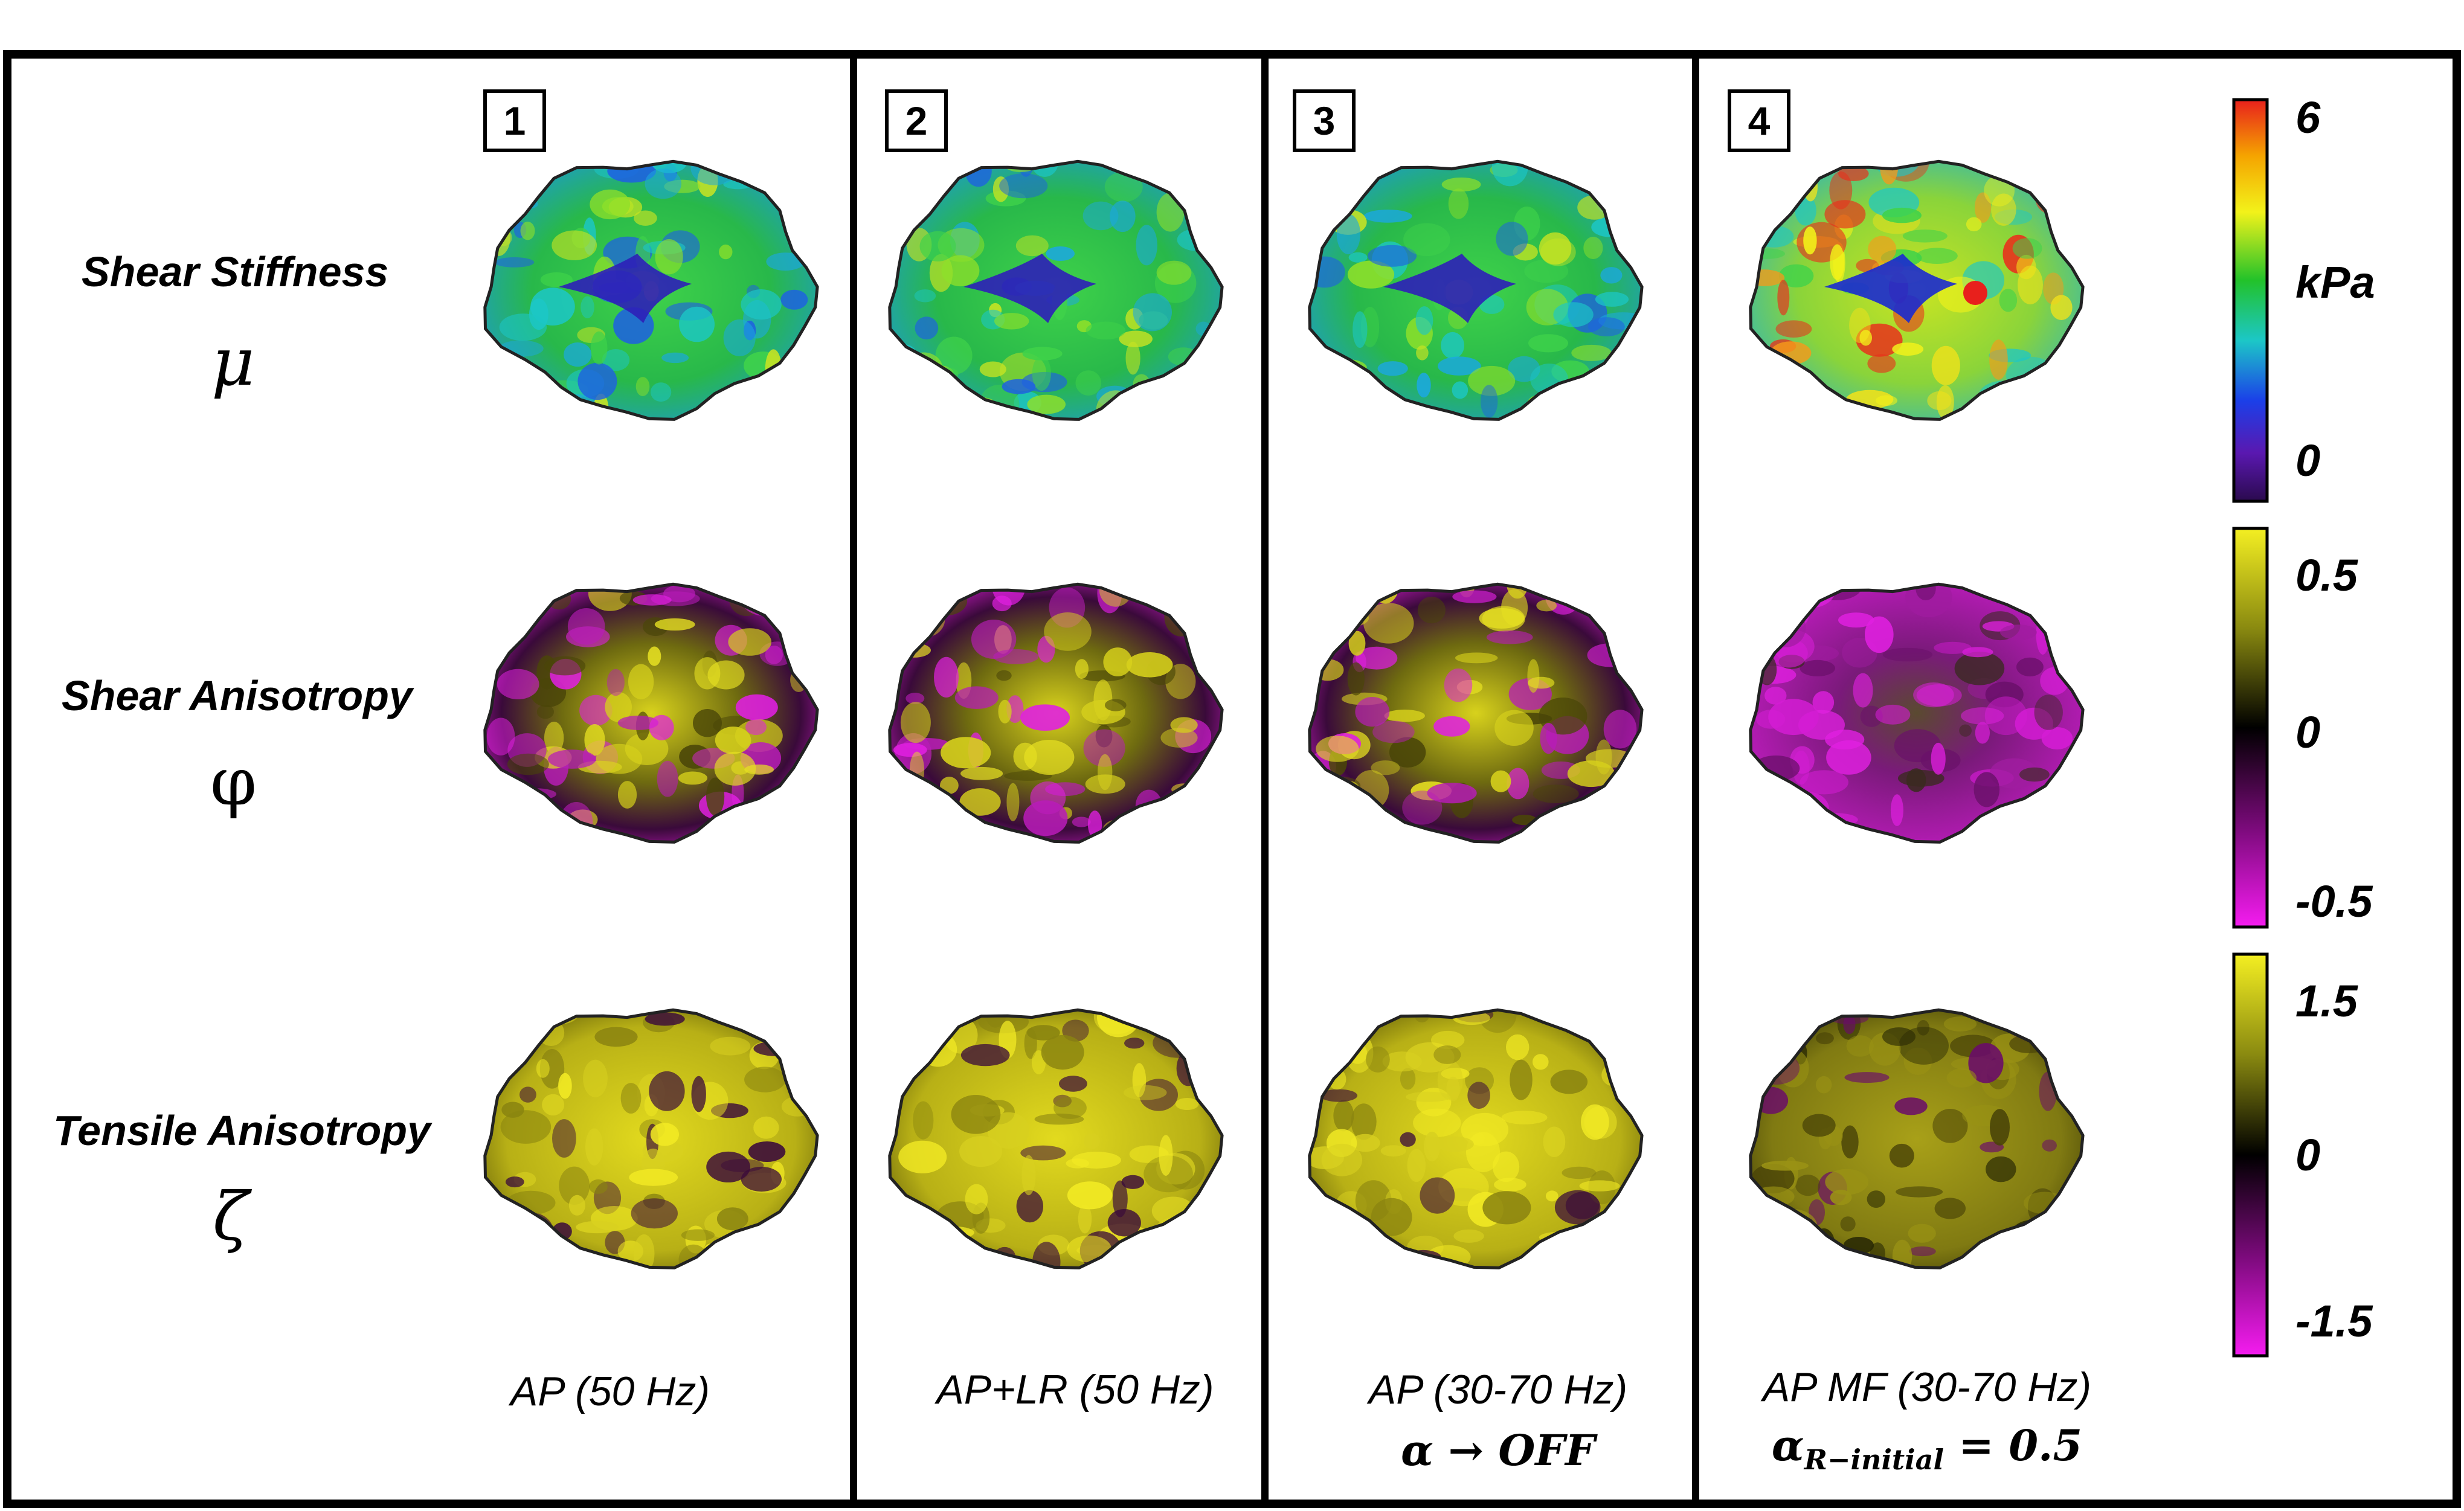 The height and width of the screenshot is (1511, 2464). Describe the element at coordinates (236, 271) in the screenshot. I see `row-label-shear-stiffness: Shear Stiffness` at that location.